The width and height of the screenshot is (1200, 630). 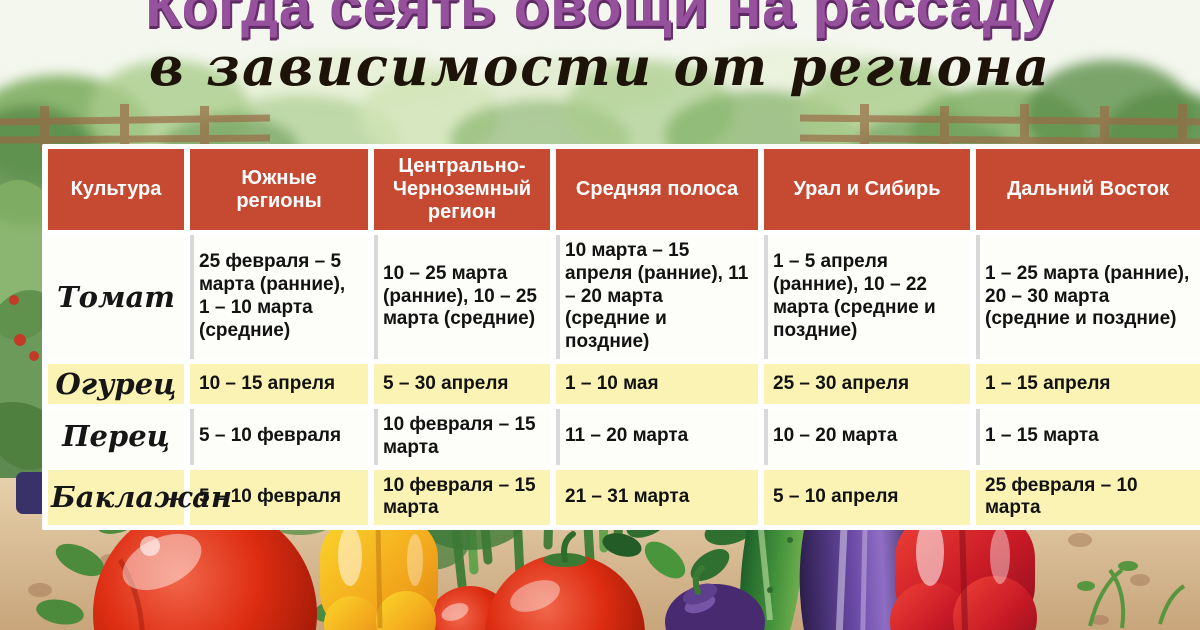 What do you see at coordinates (657, 383) in the screenshot?
I see `sowing-dates-cell: 1 – 10 мая` at bounding box center [657, 383].